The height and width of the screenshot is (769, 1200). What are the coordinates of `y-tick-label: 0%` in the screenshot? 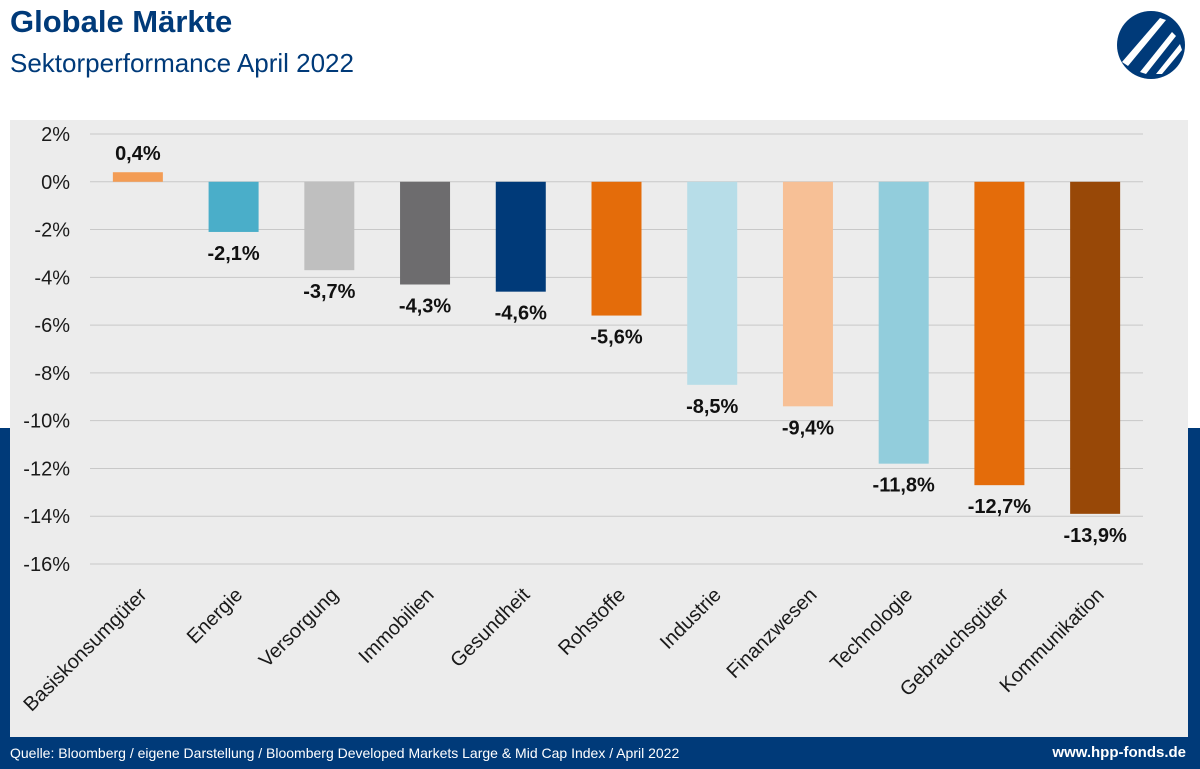 It's located at (55, 183).